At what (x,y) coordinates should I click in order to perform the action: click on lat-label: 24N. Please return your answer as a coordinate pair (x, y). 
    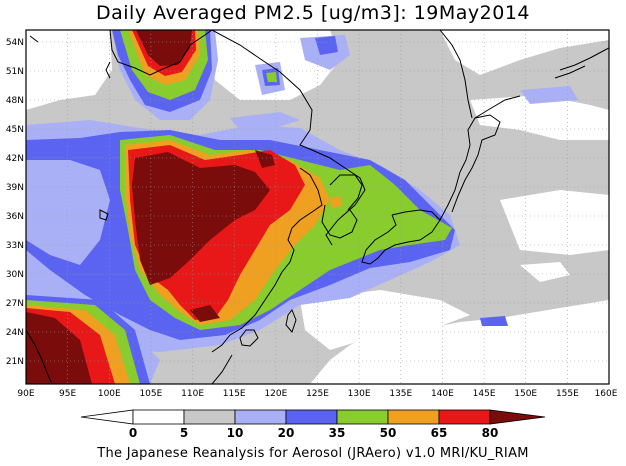
    Looking at the image, I should click on (15, 333).